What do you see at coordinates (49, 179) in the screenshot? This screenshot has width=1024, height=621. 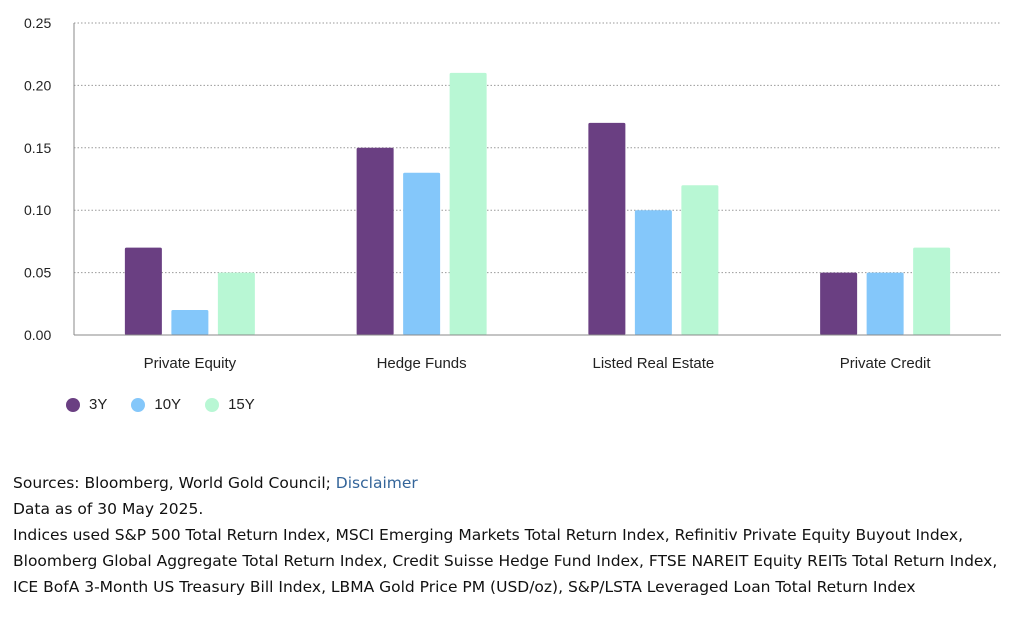 I see `y-axis: 0.00 0.05 0.10 0.15 0.20 0.25` at bounding box center [49, 179].